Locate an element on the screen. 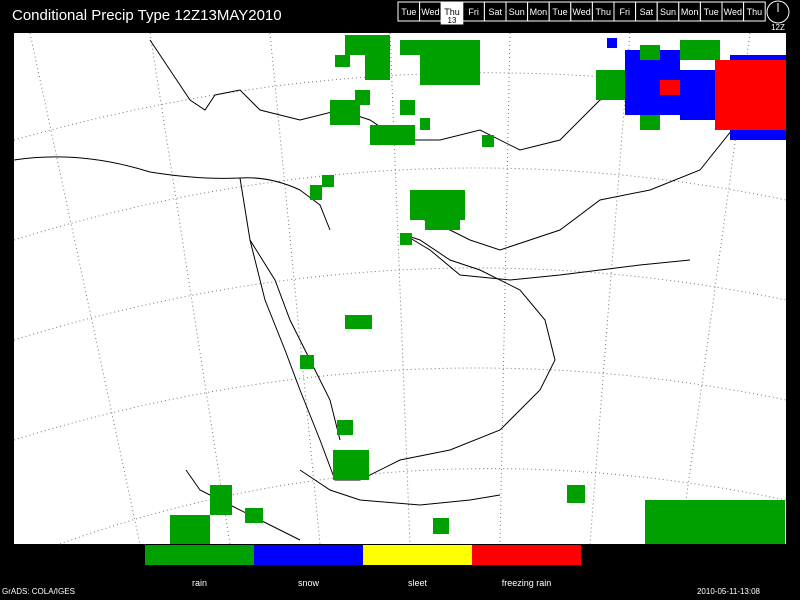  legend-label: freezing rain is located at coordinates (527, 583).